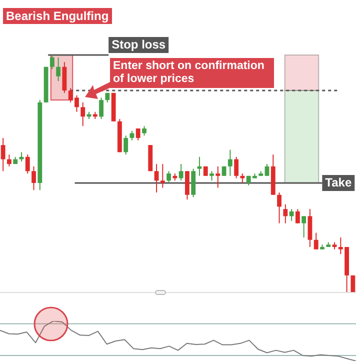 This screenshot has height=364, width=356. What do you see at coordinates (139, 44) in the screenshot?
I see `ref-line-label: Stop loss` at bounding box center [139, 44].